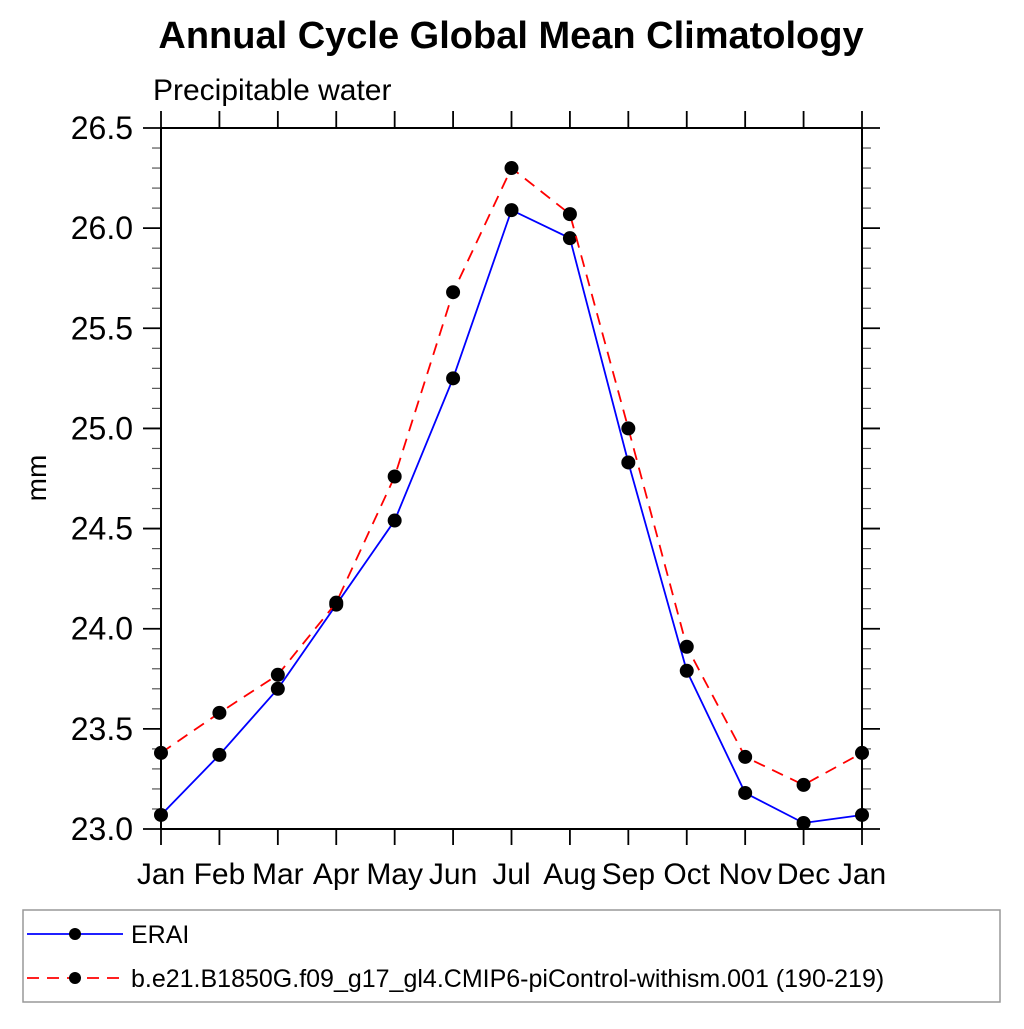  I want to click on x-tick-label: Mar, so click(278, 874).